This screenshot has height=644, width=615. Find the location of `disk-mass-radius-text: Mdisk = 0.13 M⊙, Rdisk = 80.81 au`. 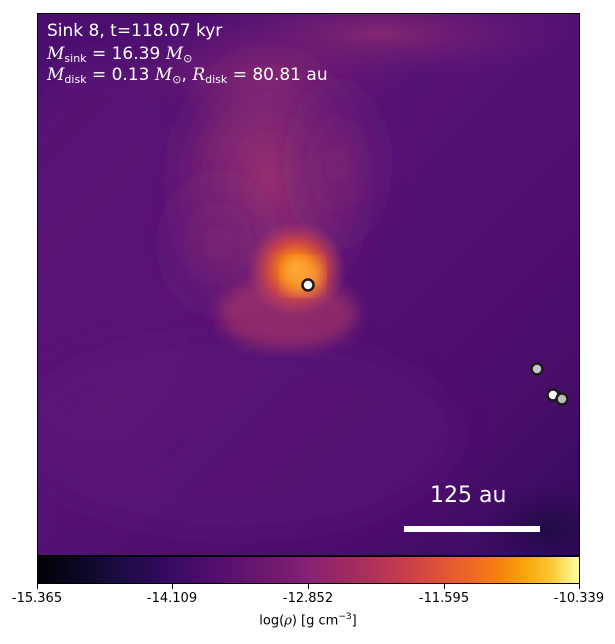

disk-mass-radius-text: Mdisk = 0.13 M⊙, Rdisk = 80.81 au is located at coordinates (187, 75).